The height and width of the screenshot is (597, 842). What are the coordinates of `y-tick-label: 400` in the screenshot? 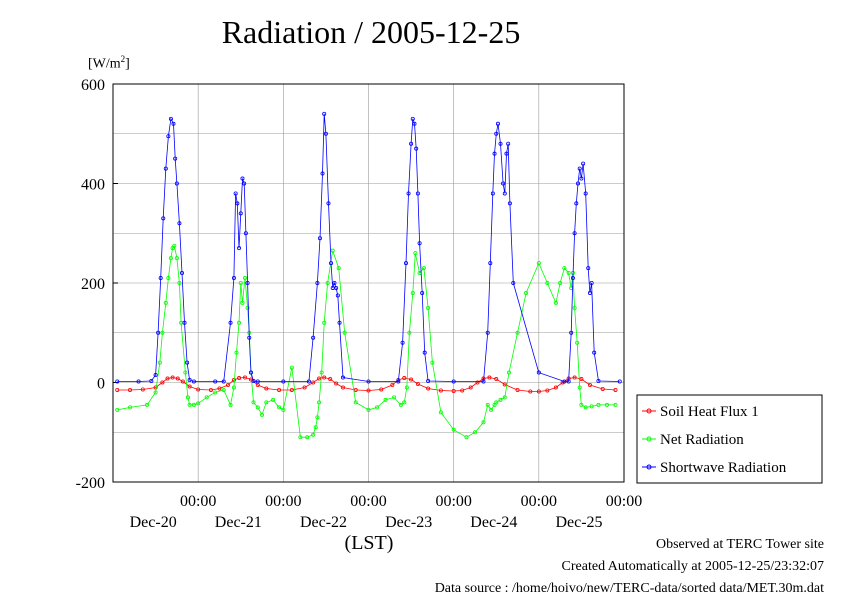 It's located at (93, 185).